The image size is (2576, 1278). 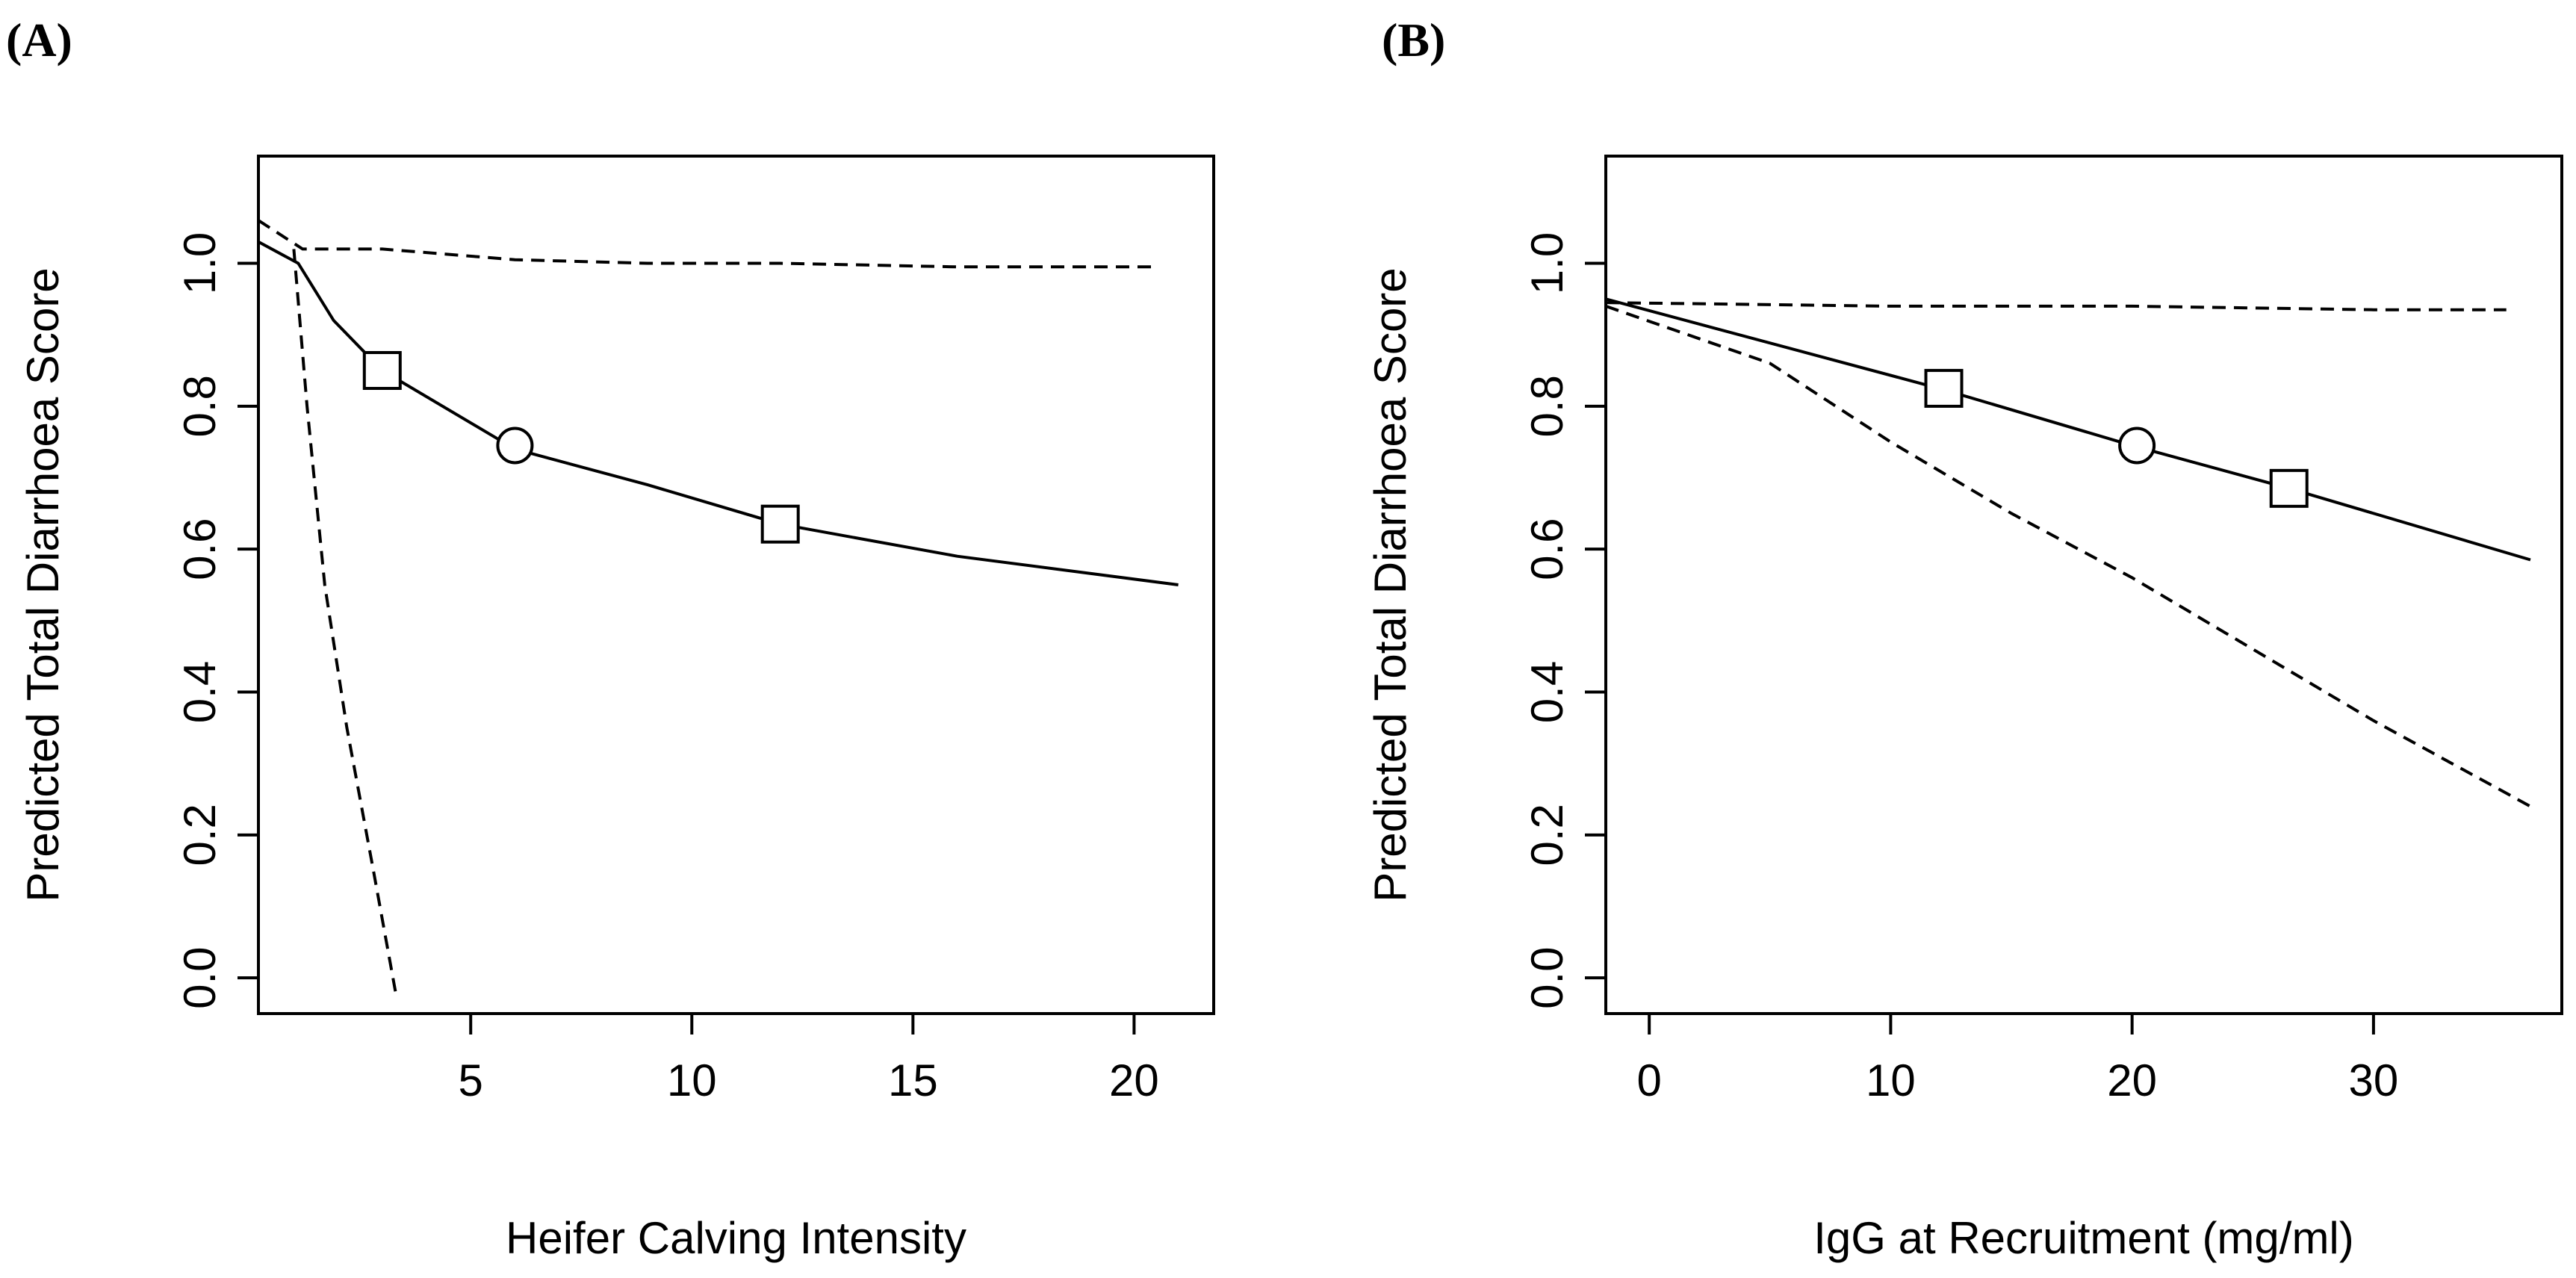 What do you see at coordinates (692, 1080) in the screenshot?
I see `panel-a-x-tick-label: 10` at bounding box center [692, 1080].